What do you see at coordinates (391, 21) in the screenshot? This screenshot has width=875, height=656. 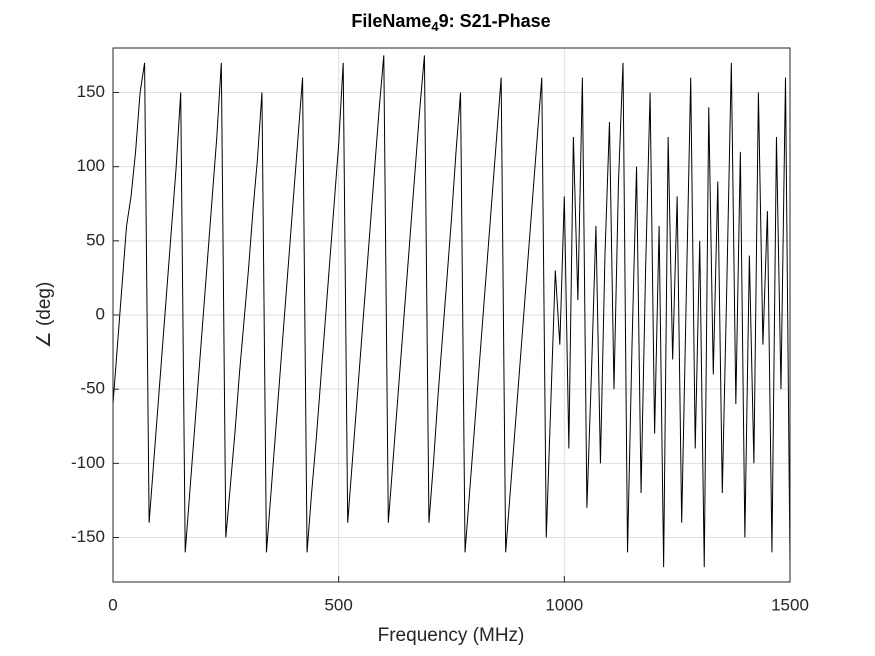 I see `title-part: FileName` at bounding box center [391, 21].